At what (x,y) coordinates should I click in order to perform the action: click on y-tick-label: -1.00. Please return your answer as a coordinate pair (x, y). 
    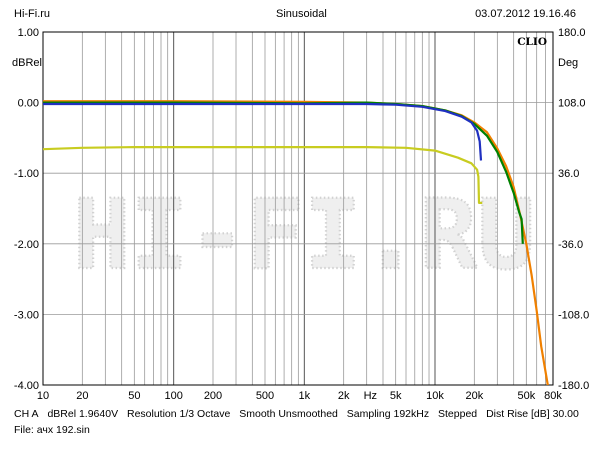
    Looking at the image, I should click on (26, 174).